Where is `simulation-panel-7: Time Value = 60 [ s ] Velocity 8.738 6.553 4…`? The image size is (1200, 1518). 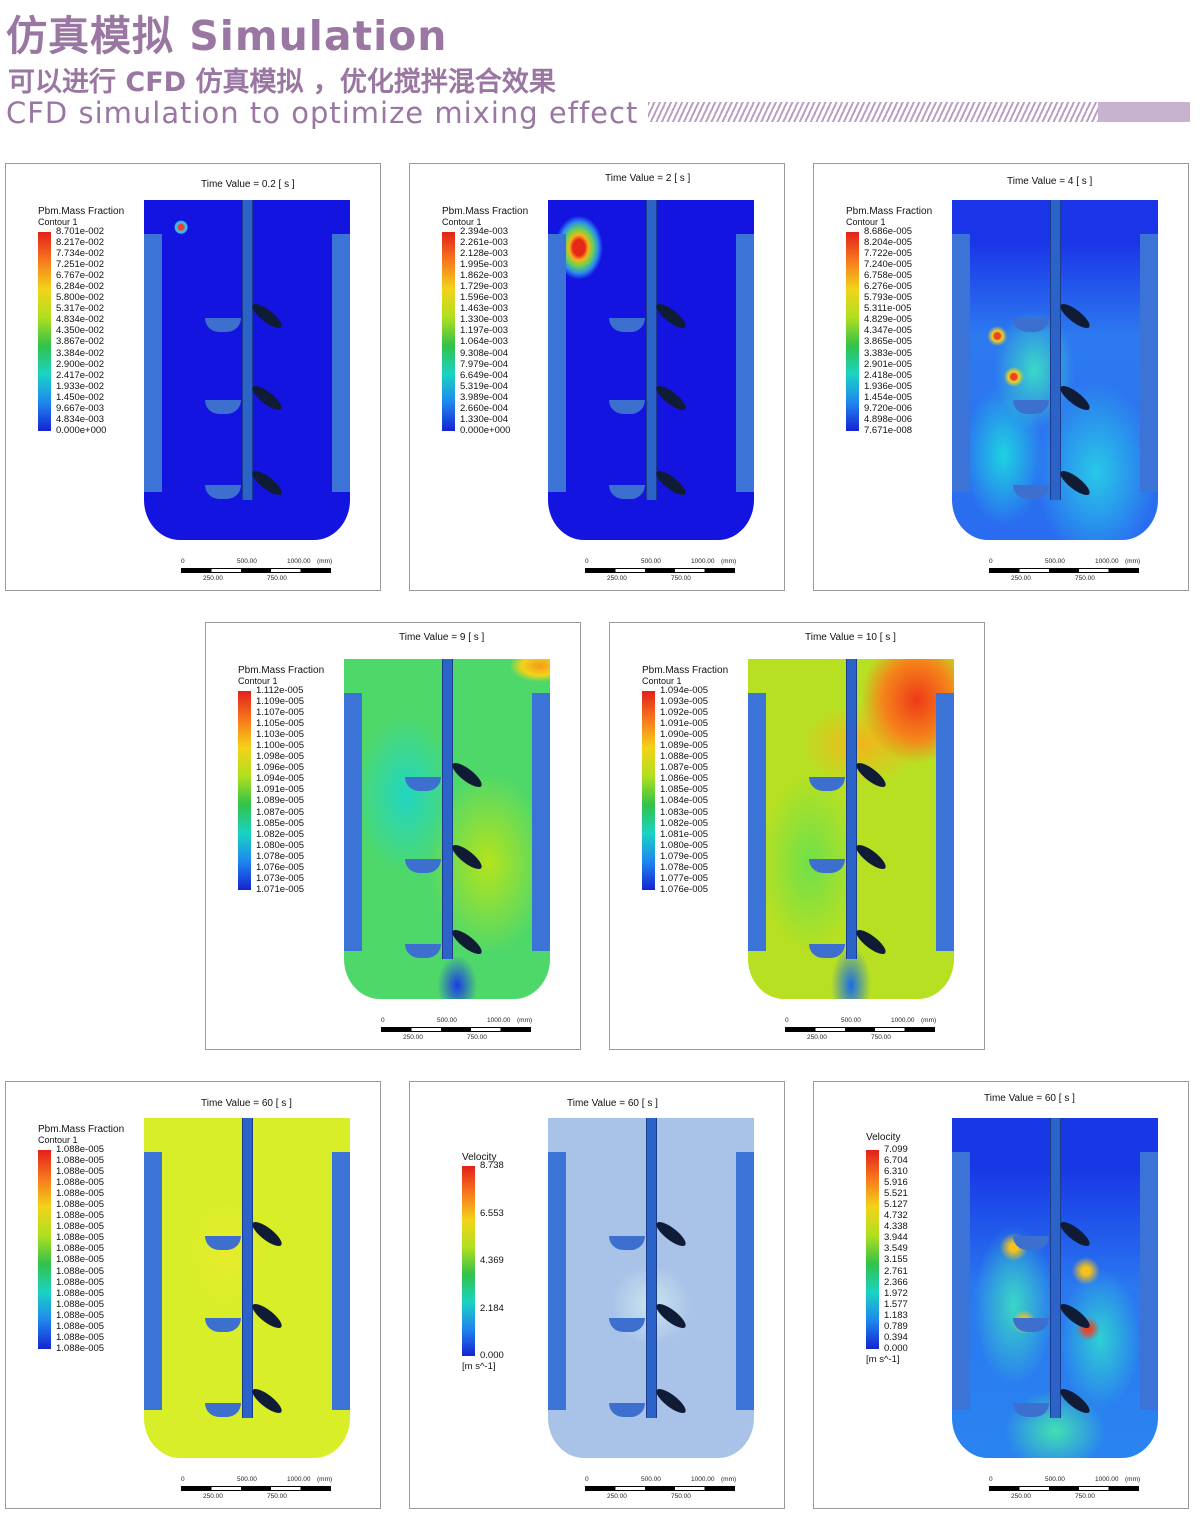
simulation-panel-7: Time Value = 60 [ s ] Velocity 8.738 6.553 4… is located at coordinates (597, 1295).